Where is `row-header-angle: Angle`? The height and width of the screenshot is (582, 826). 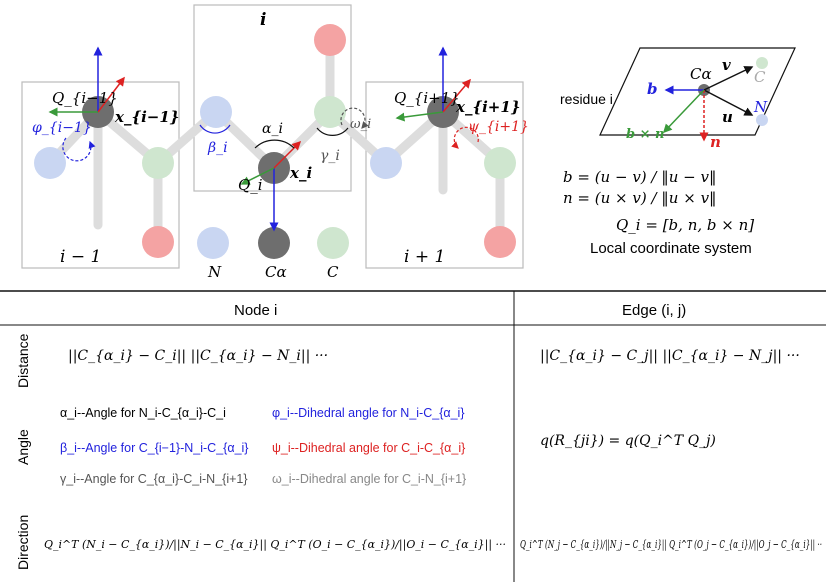
row-header-angle: Angle is located at coordinates (23, 447).